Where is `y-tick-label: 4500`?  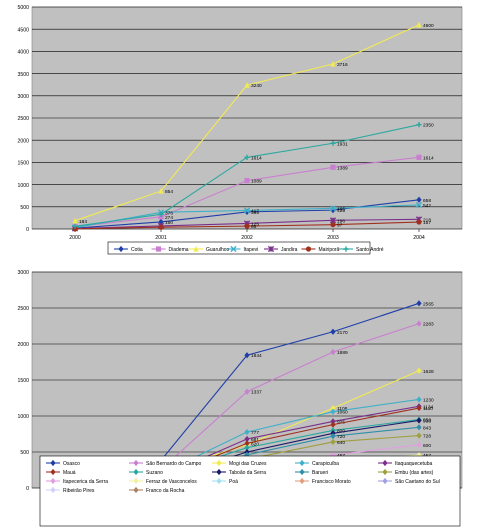
y-tick-label: 4500 is located at coordinates (23, 30).